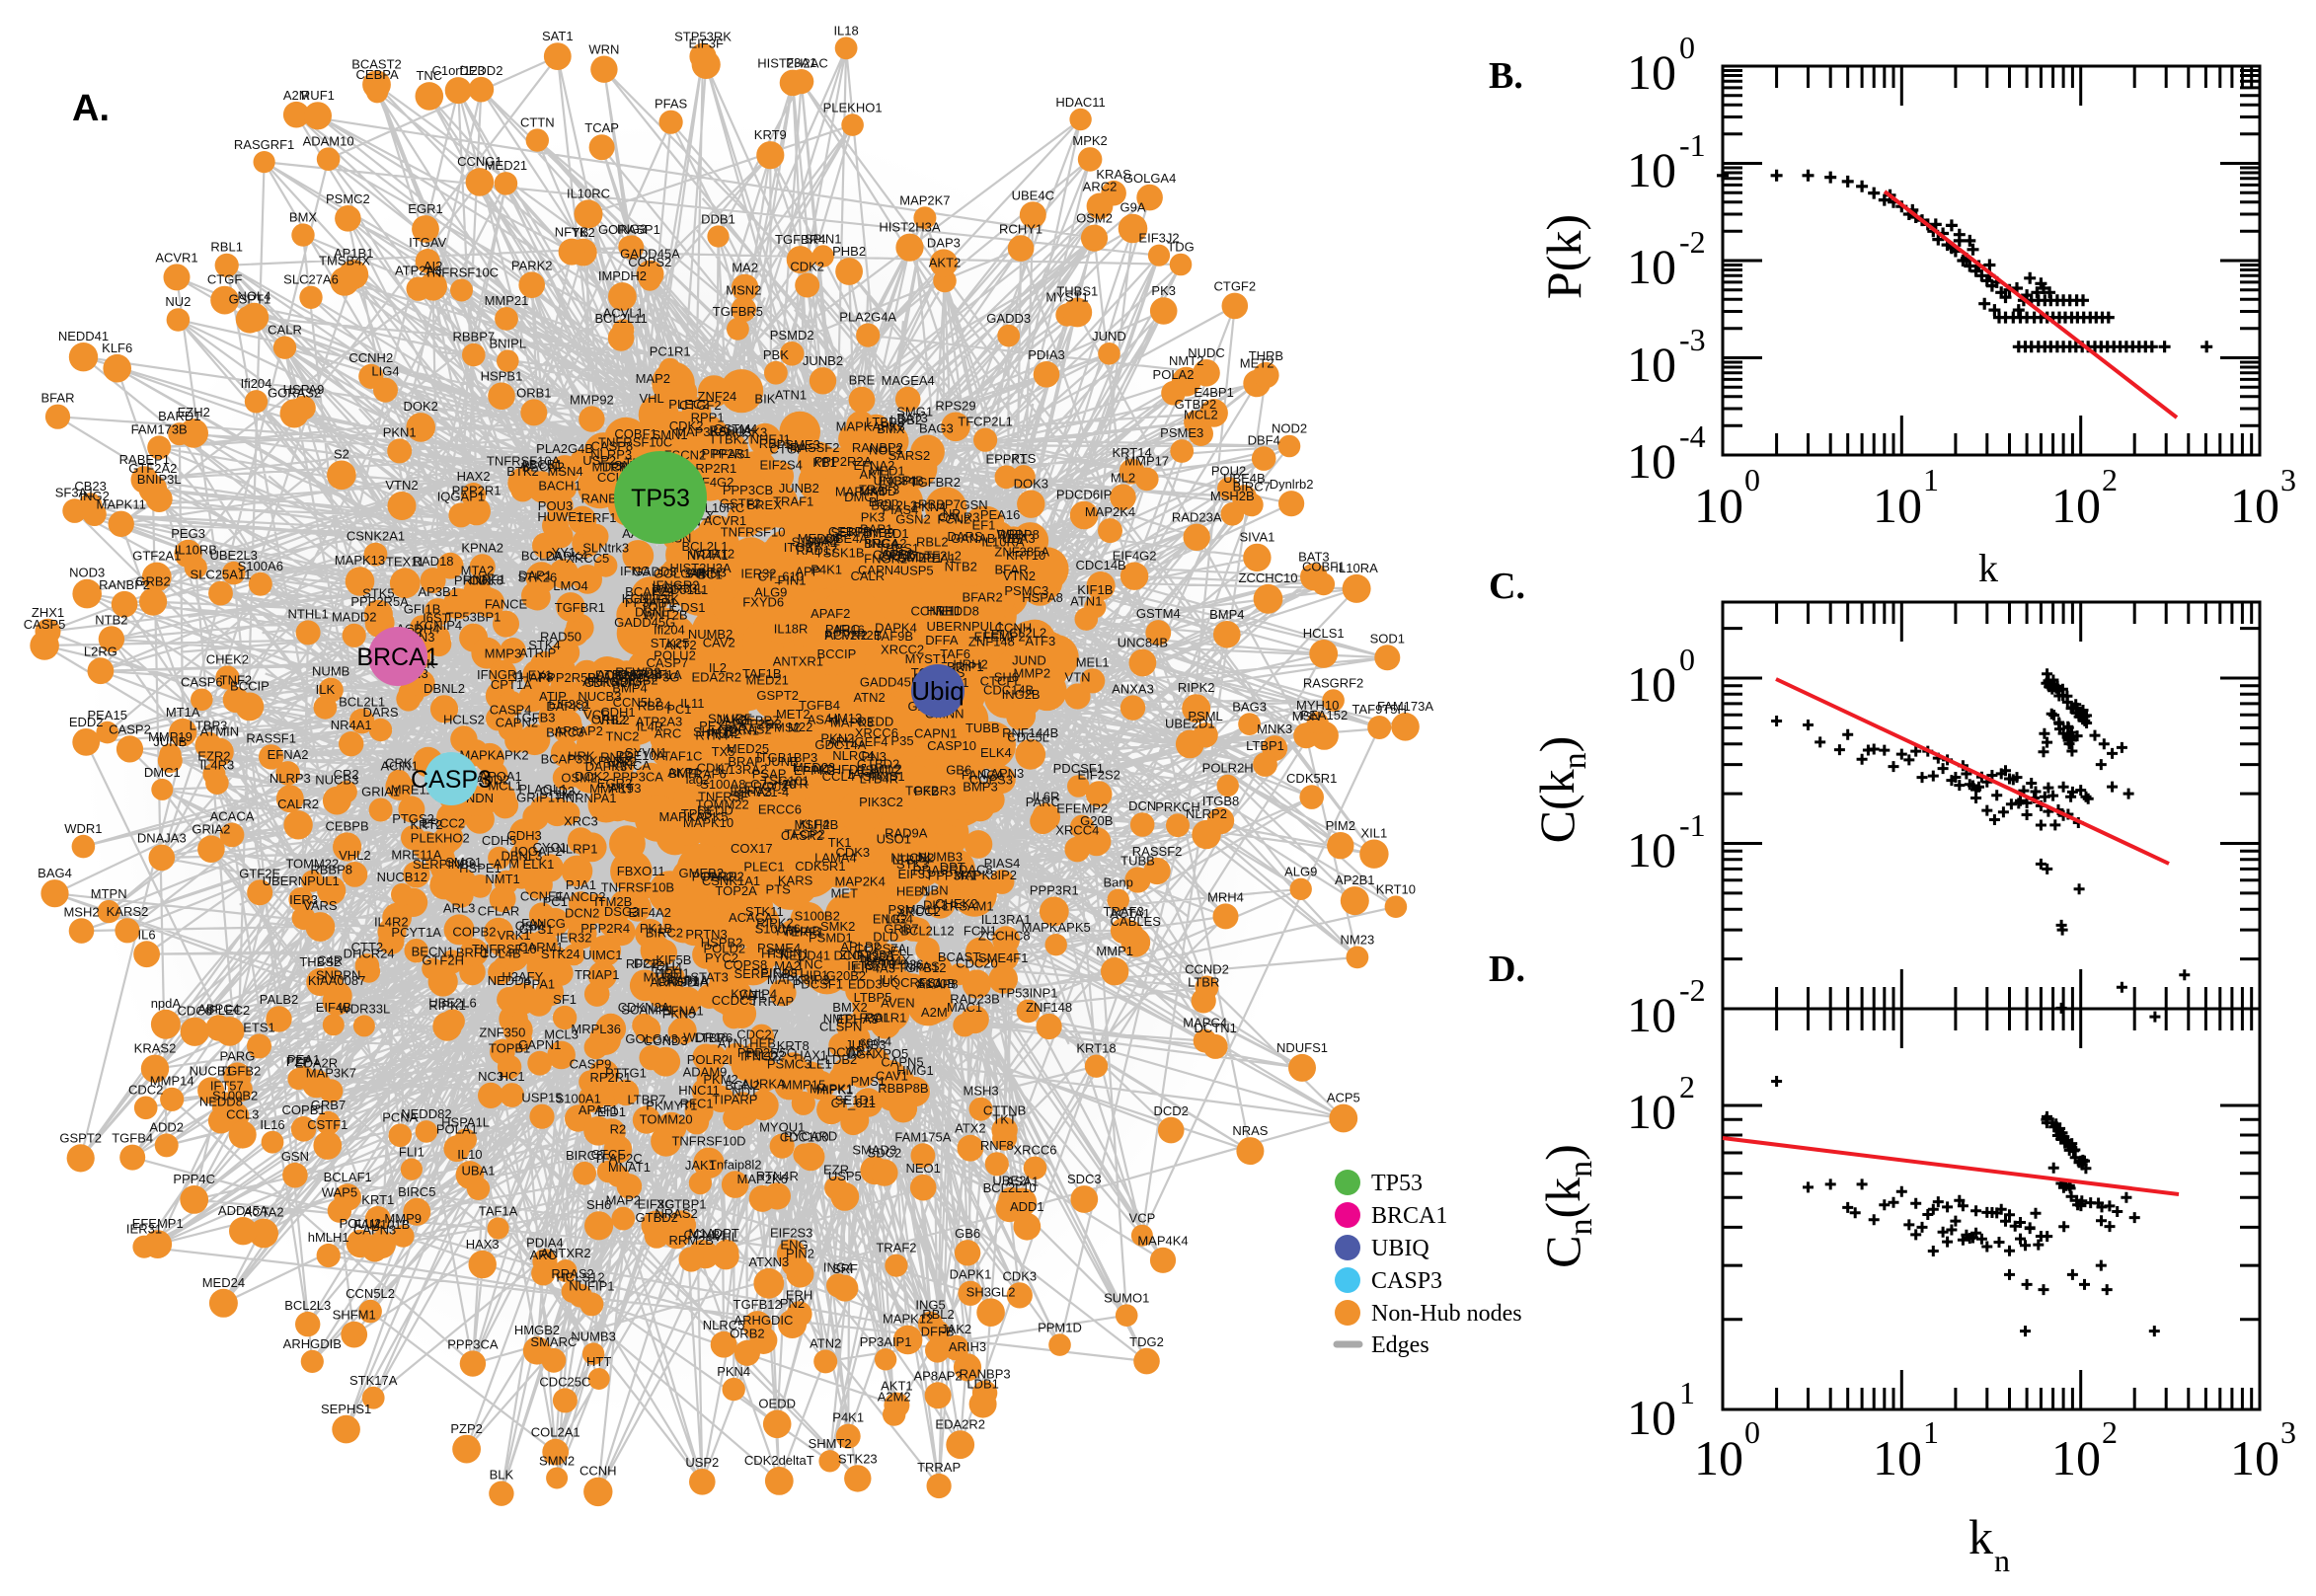  Describe the element at coordinates (782, 761) in the screenshot. I see `svg-text: JUNB` at that location.